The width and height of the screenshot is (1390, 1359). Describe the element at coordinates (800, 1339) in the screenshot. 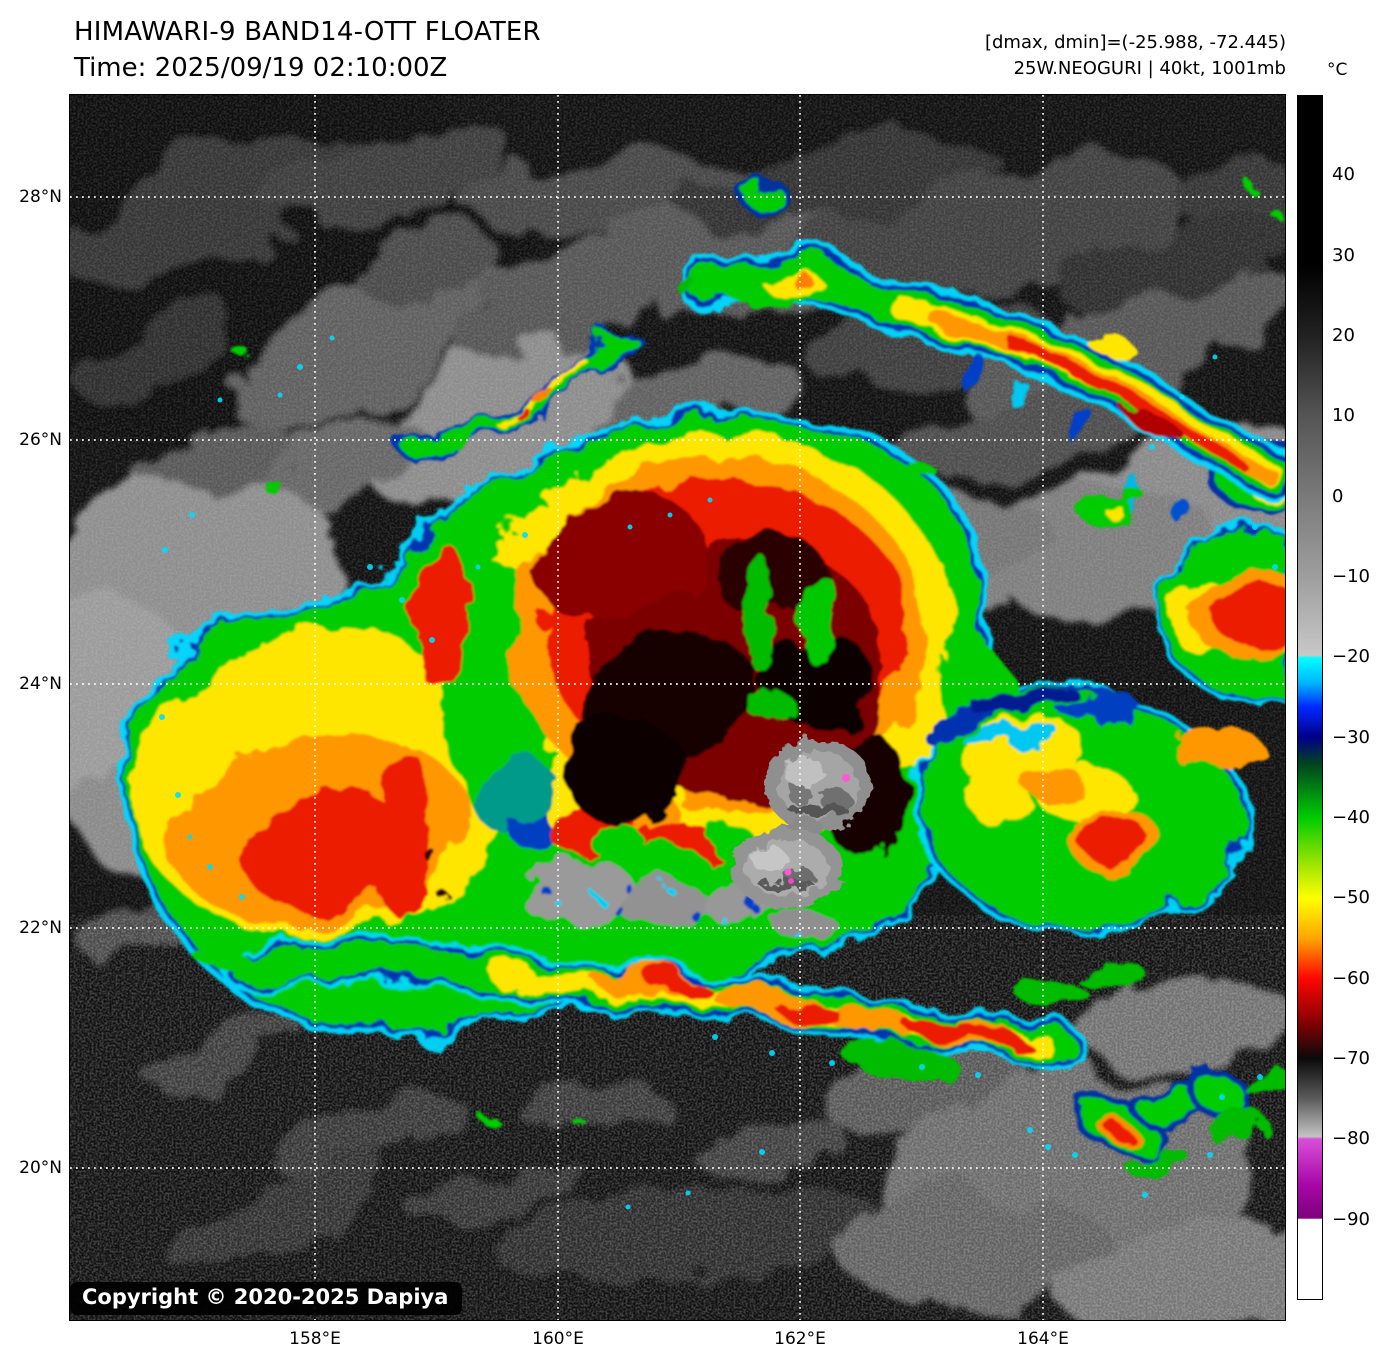

I see `lon-label: 162°E` at that location.